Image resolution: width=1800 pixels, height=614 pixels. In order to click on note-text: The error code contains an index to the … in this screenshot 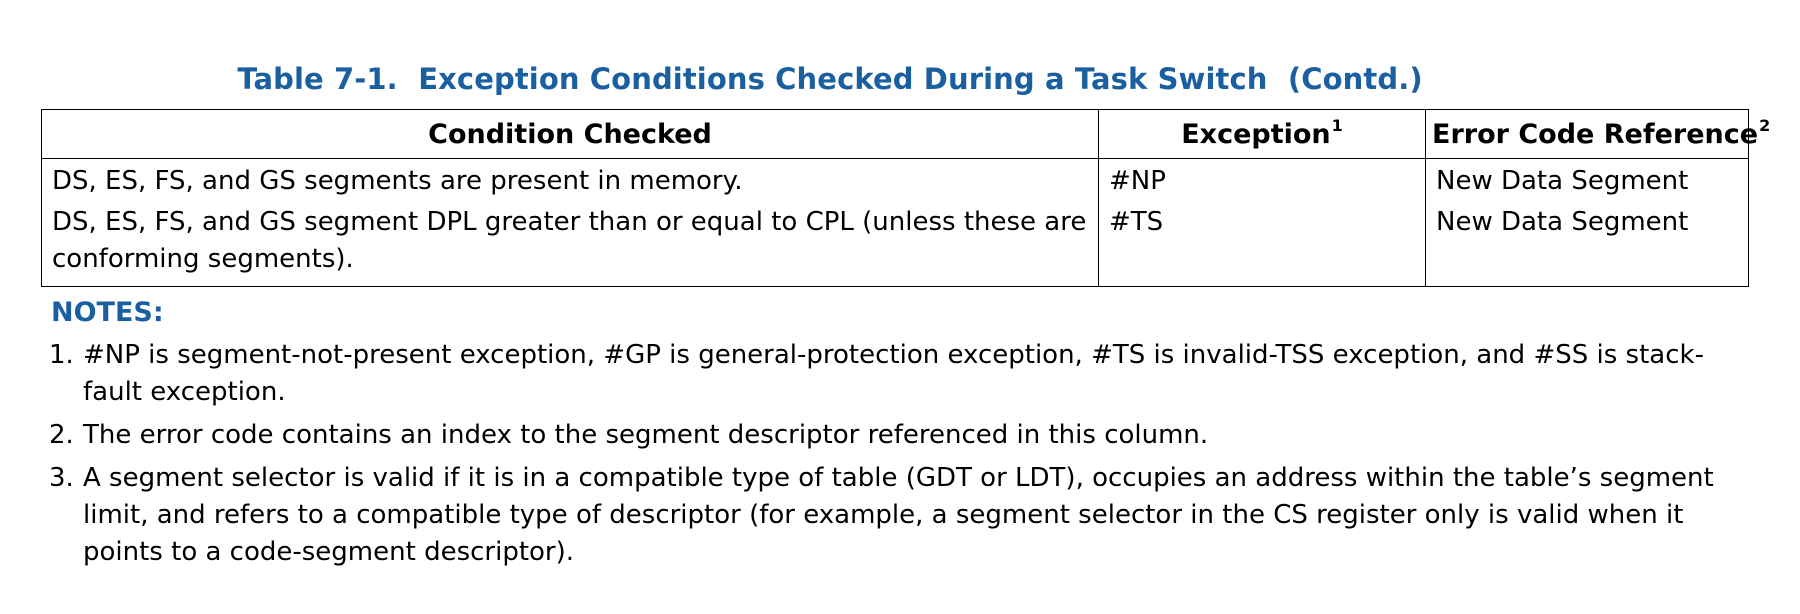, I will do `click(646, 435)`.